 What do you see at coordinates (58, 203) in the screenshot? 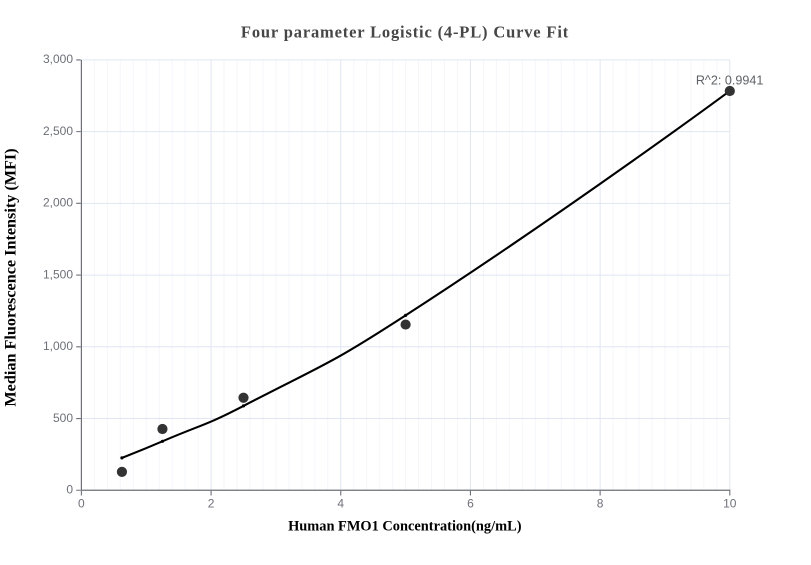
I see `svg-text: 2,000` at bounding box center [58, 203].